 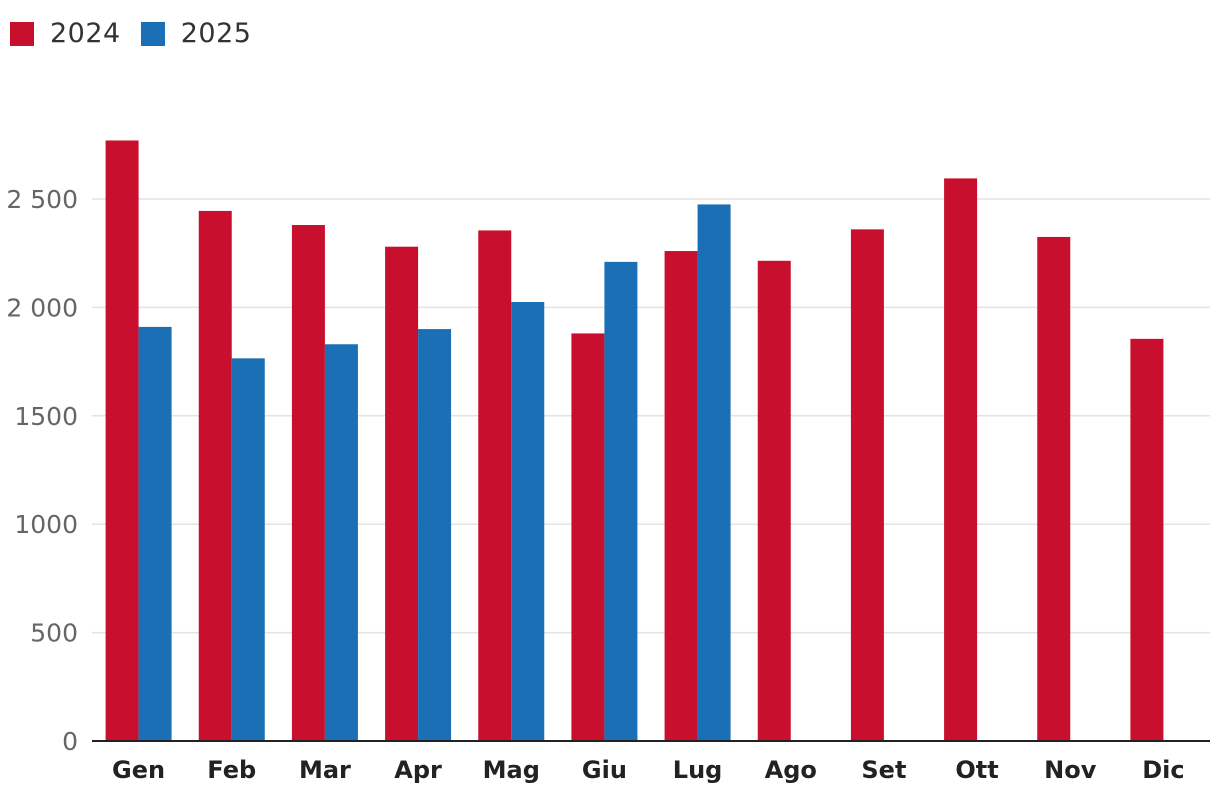 I want to click on bar-2024-Giu, so click(x=588, y=537).